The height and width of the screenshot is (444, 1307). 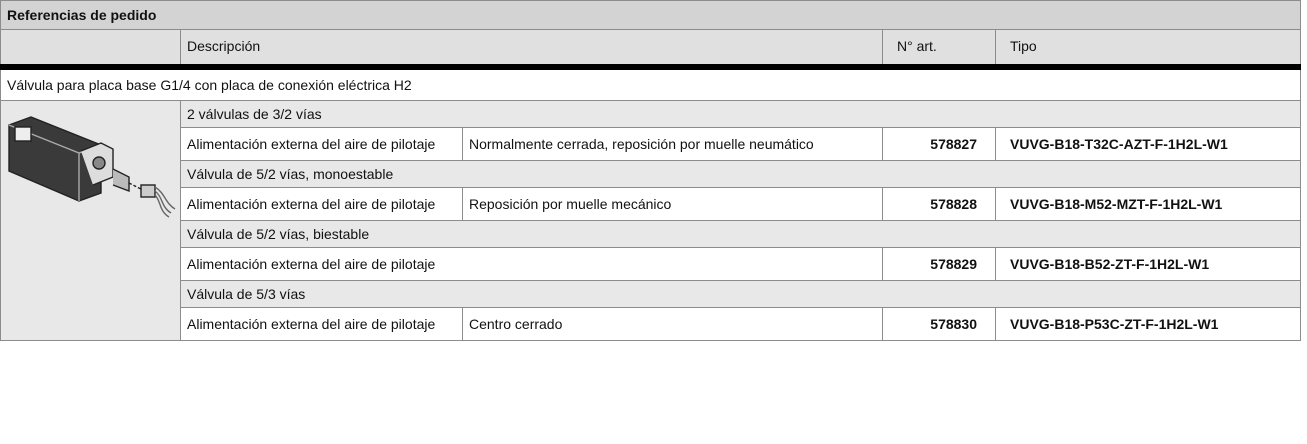 What do you see at coordinates (740, 294) in the screenshot?
I see `group-heading: Válvula de 5/3 vías` at bounding box center [740, 294].